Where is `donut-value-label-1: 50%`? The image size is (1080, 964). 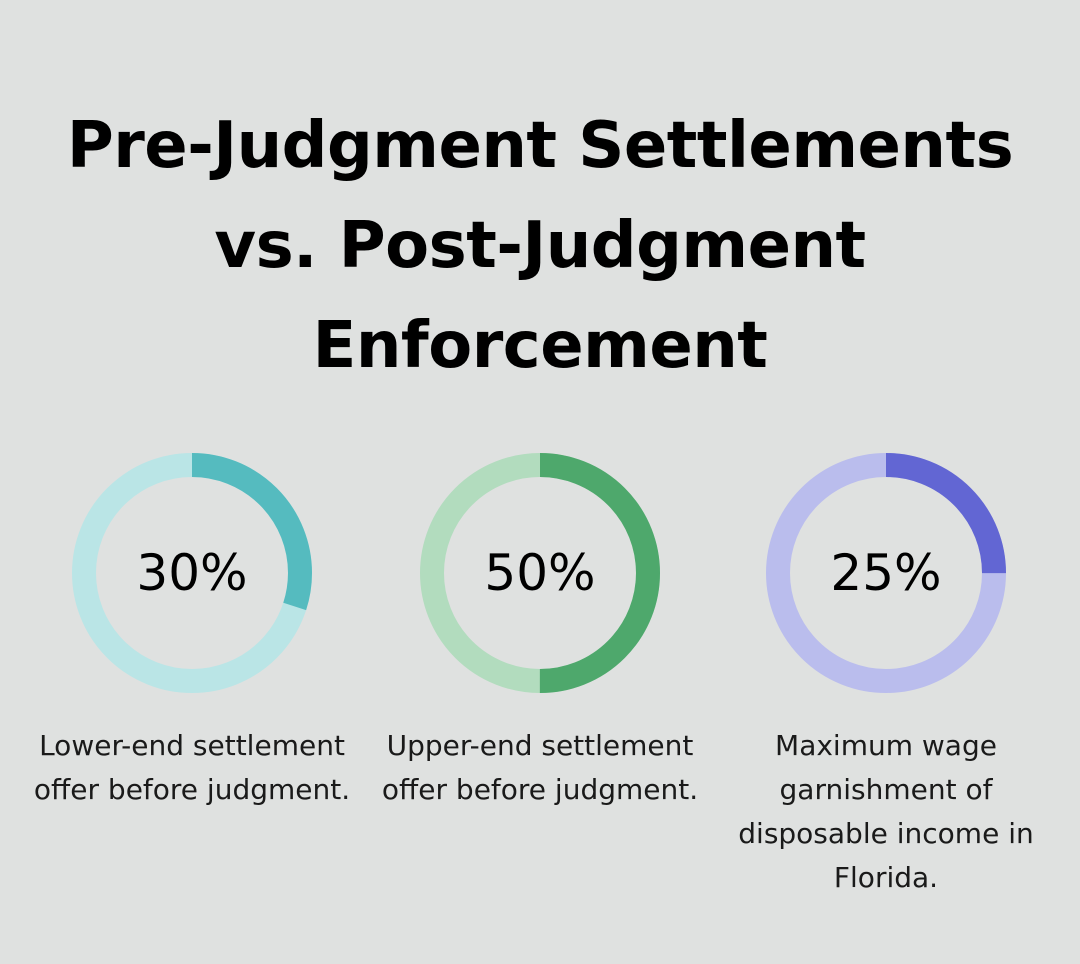 donut-value-label-1: 50% is located at coordinates (539, 573).